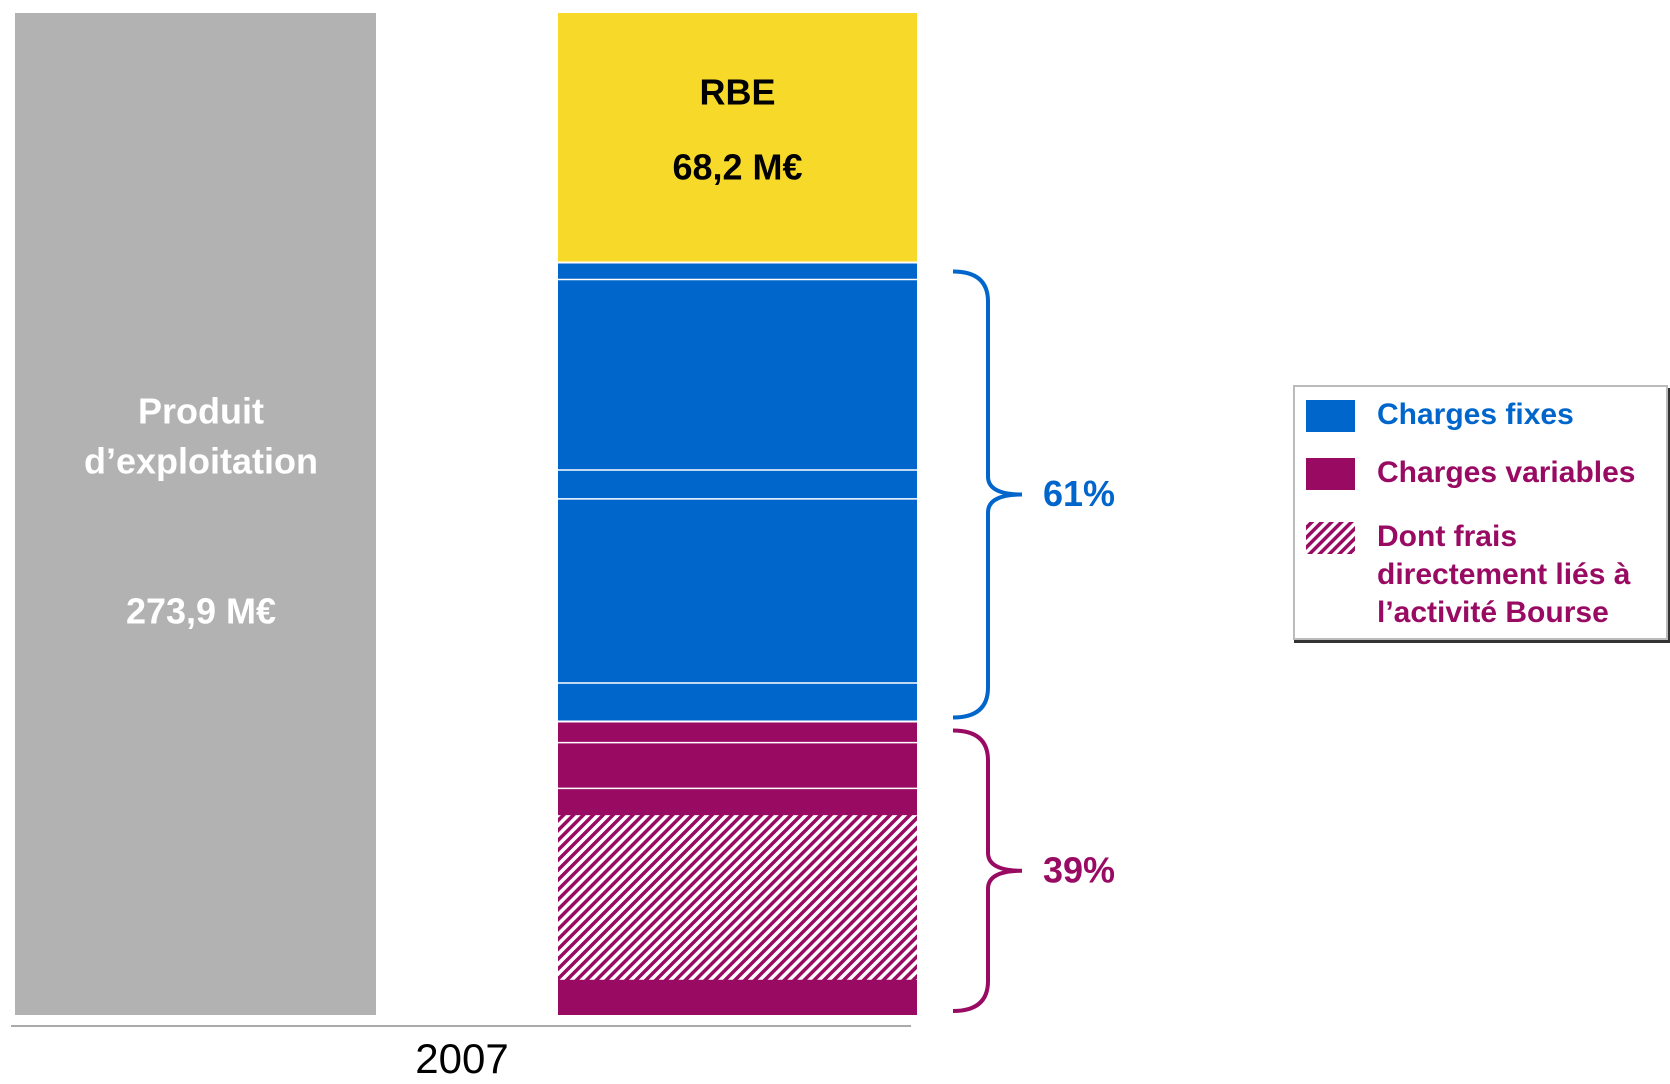 The width and height of the screenshot is (1670, 1084). I want to click on segment-label: RBE, so click(737, 92).